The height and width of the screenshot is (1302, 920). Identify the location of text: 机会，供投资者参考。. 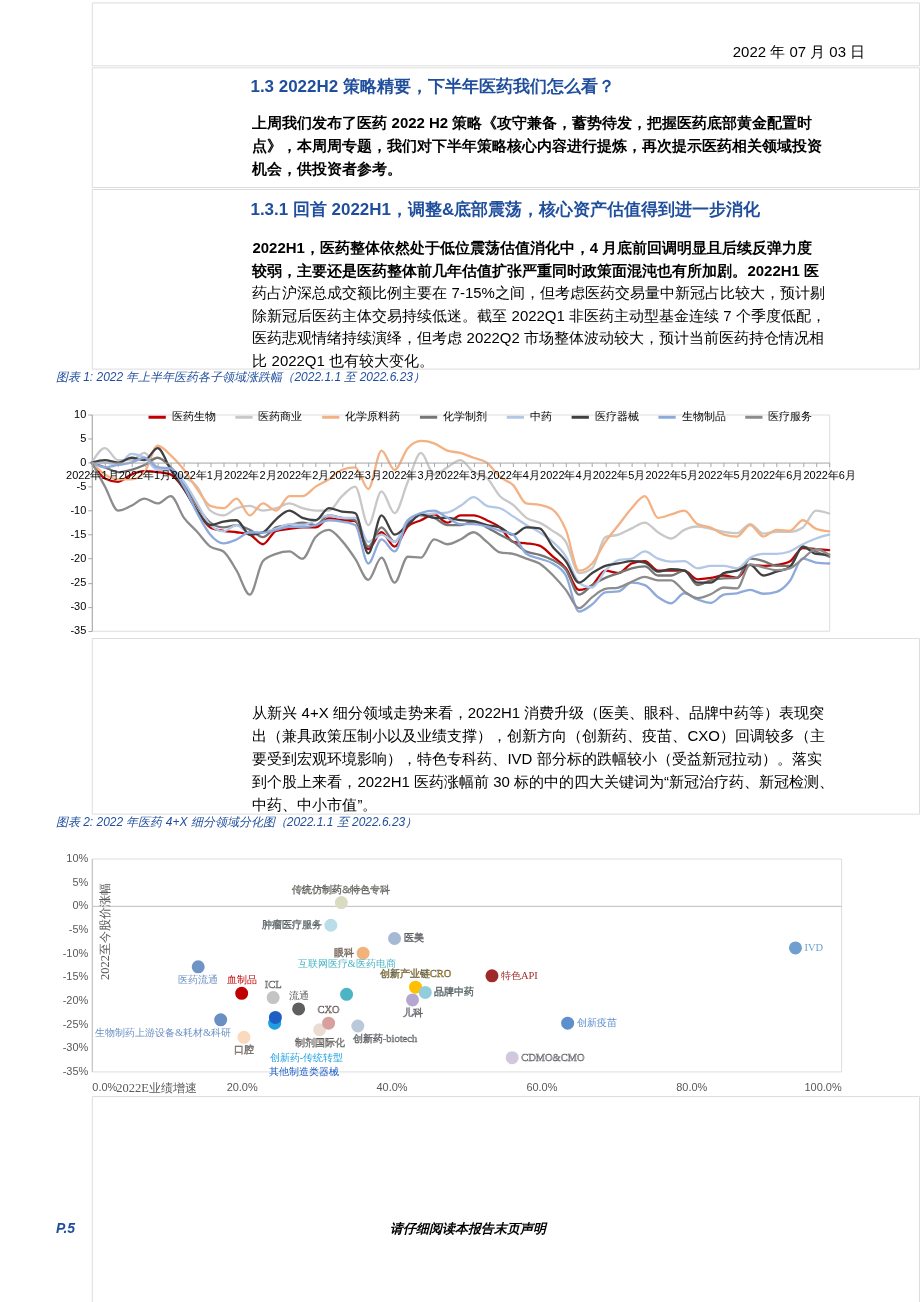
(327, 169).